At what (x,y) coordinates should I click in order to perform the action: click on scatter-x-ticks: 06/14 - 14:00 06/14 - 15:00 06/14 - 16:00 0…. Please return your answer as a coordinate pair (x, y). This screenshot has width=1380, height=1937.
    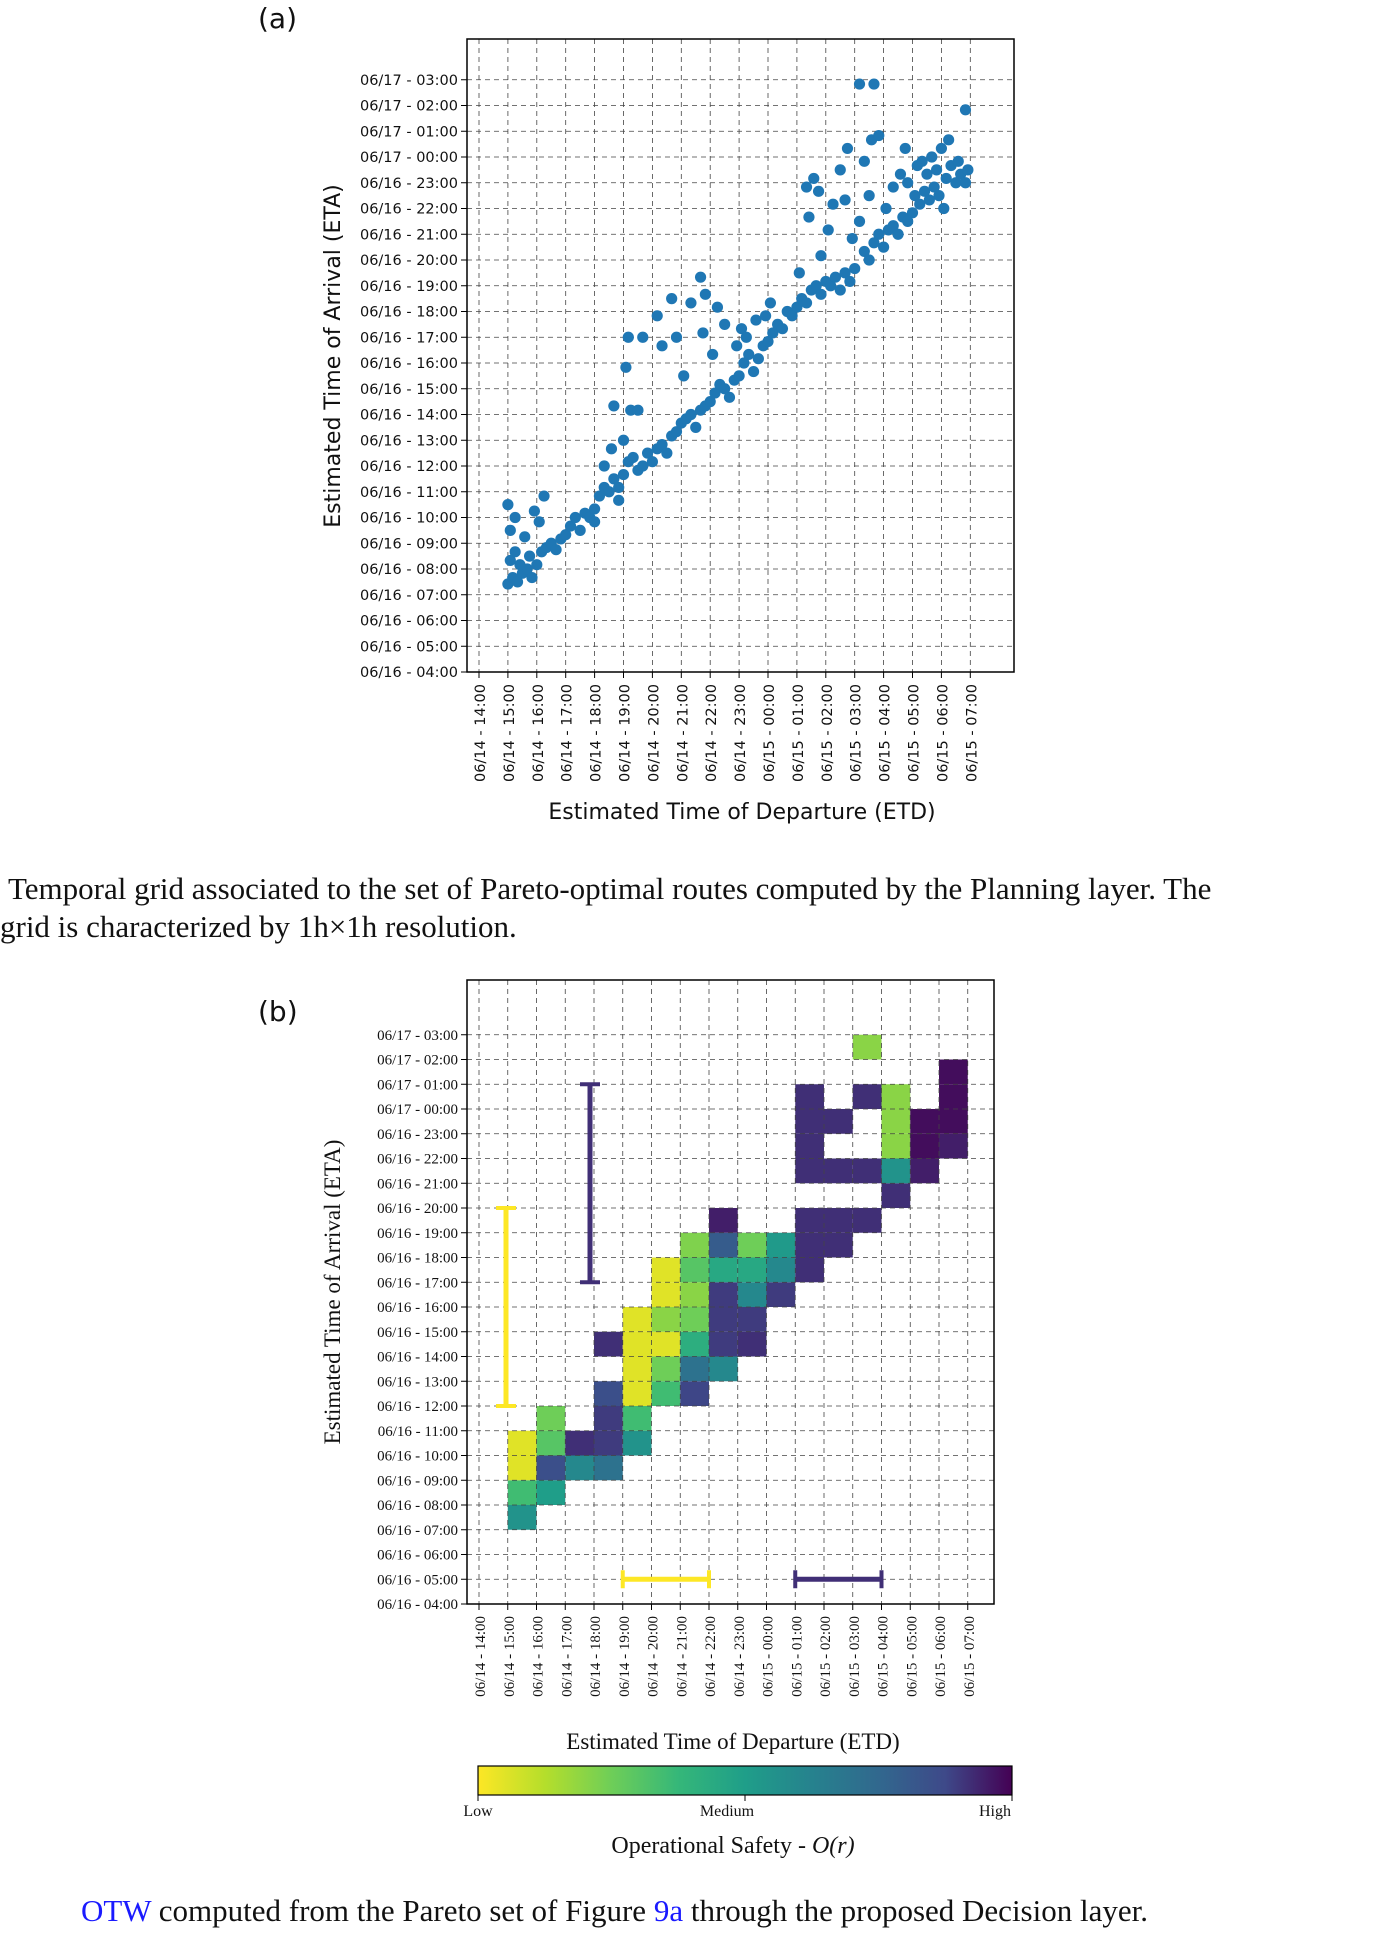
    Looking at the image, I should click on (726, 727).